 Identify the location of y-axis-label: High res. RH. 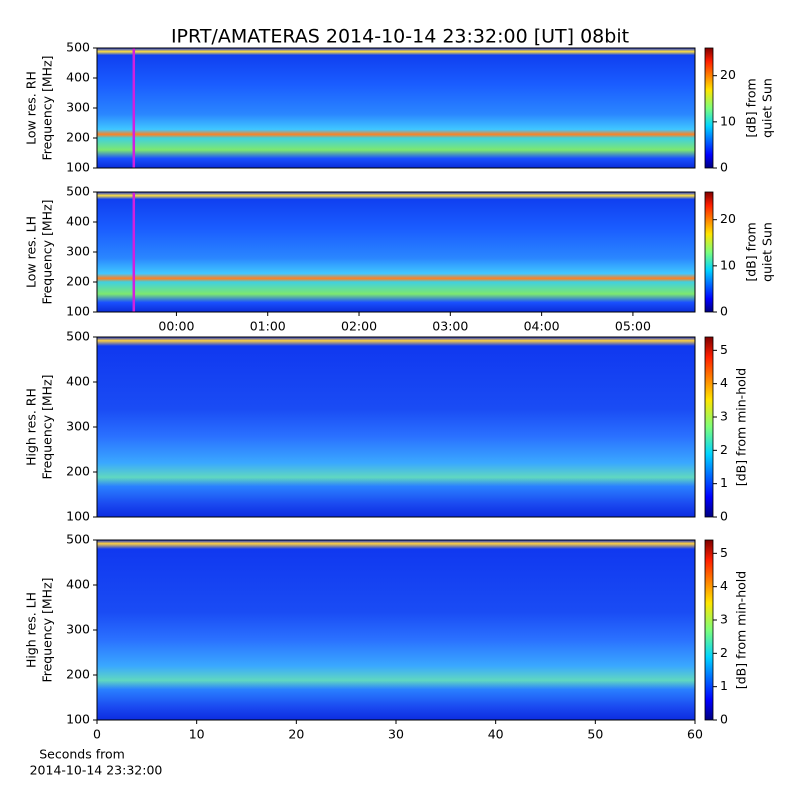
(31, 427).